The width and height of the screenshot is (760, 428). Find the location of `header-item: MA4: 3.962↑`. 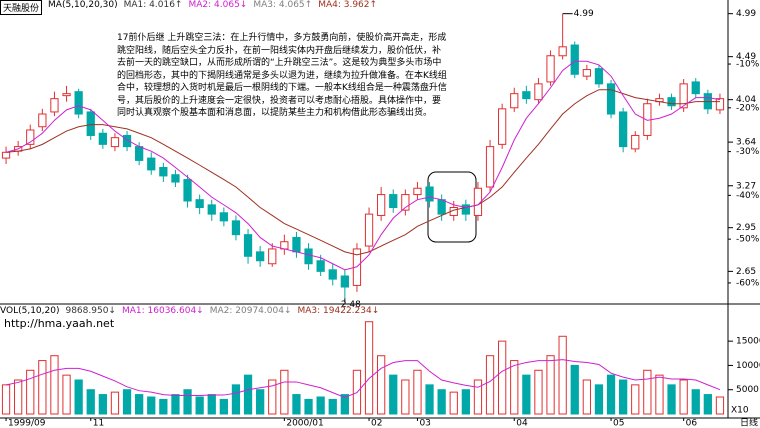

header-item: MA4: 3.962↑ is located at coordinates (348, 5).